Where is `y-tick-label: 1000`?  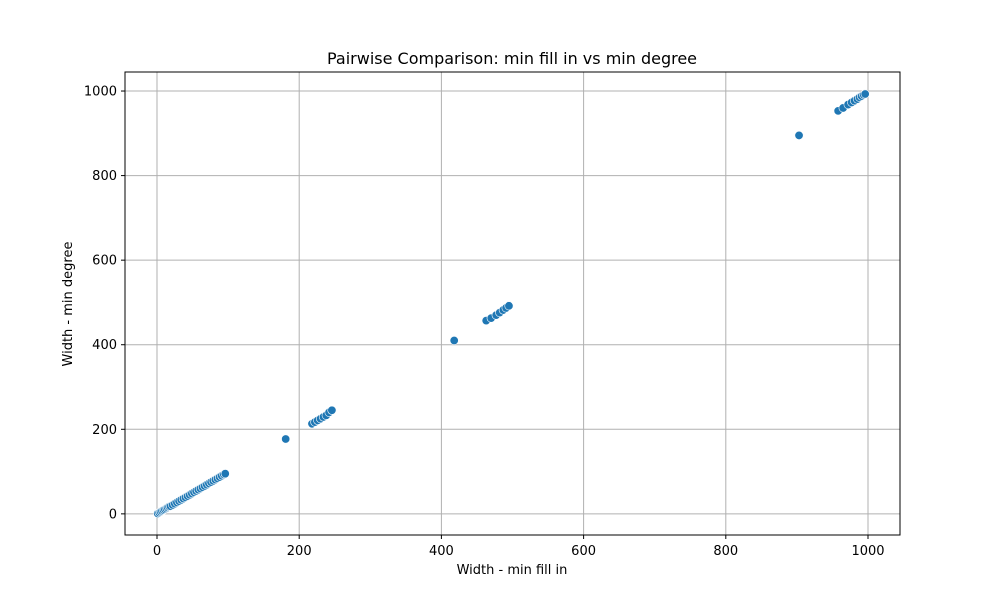 y-tick-label: 1000 is located at coordinates (100, 92).